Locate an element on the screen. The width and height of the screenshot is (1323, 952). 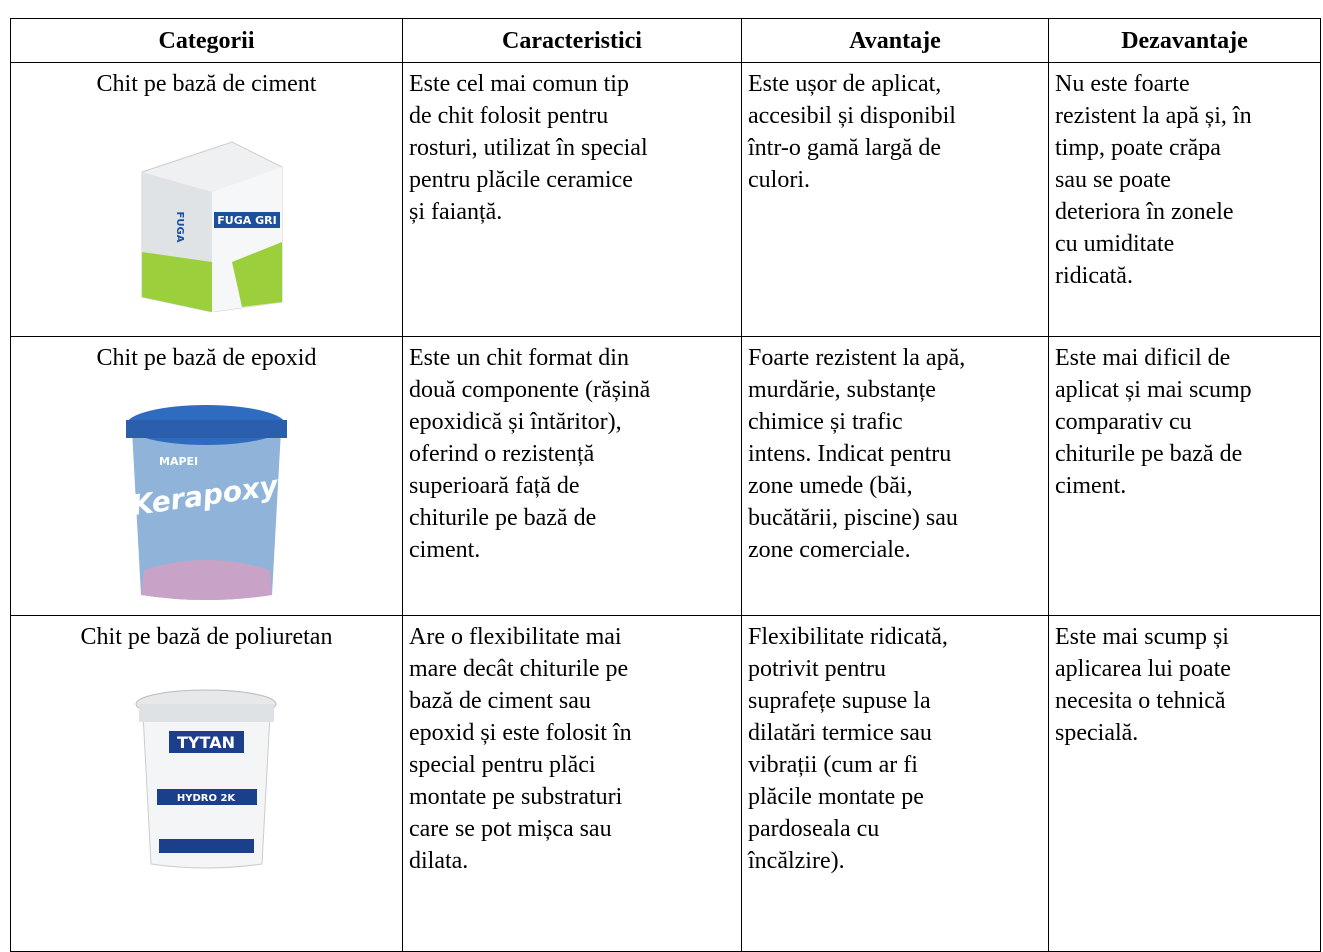
category-name: Chit pe bază de ciment is located at coordinates (206, 84).